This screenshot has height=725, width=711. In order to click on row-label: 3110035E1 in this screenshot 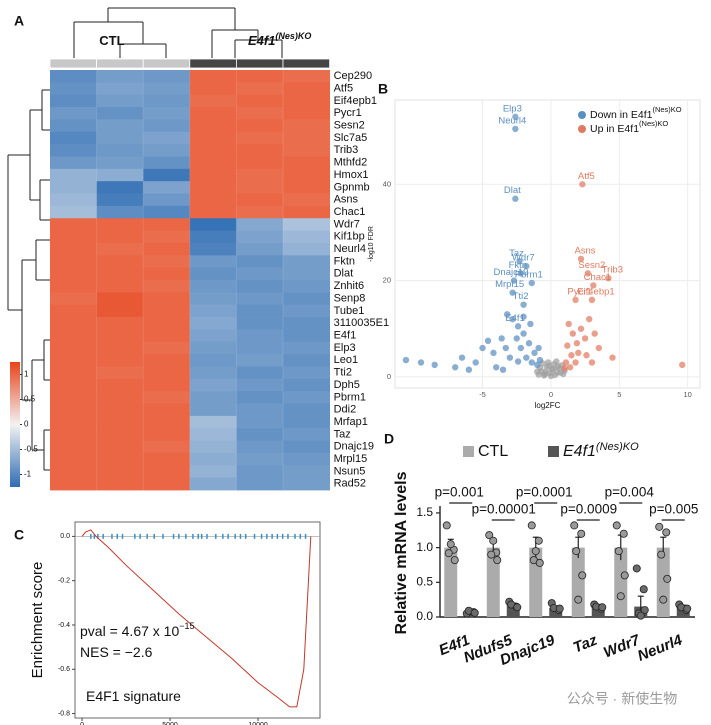, I will do `click(361, 323)`.